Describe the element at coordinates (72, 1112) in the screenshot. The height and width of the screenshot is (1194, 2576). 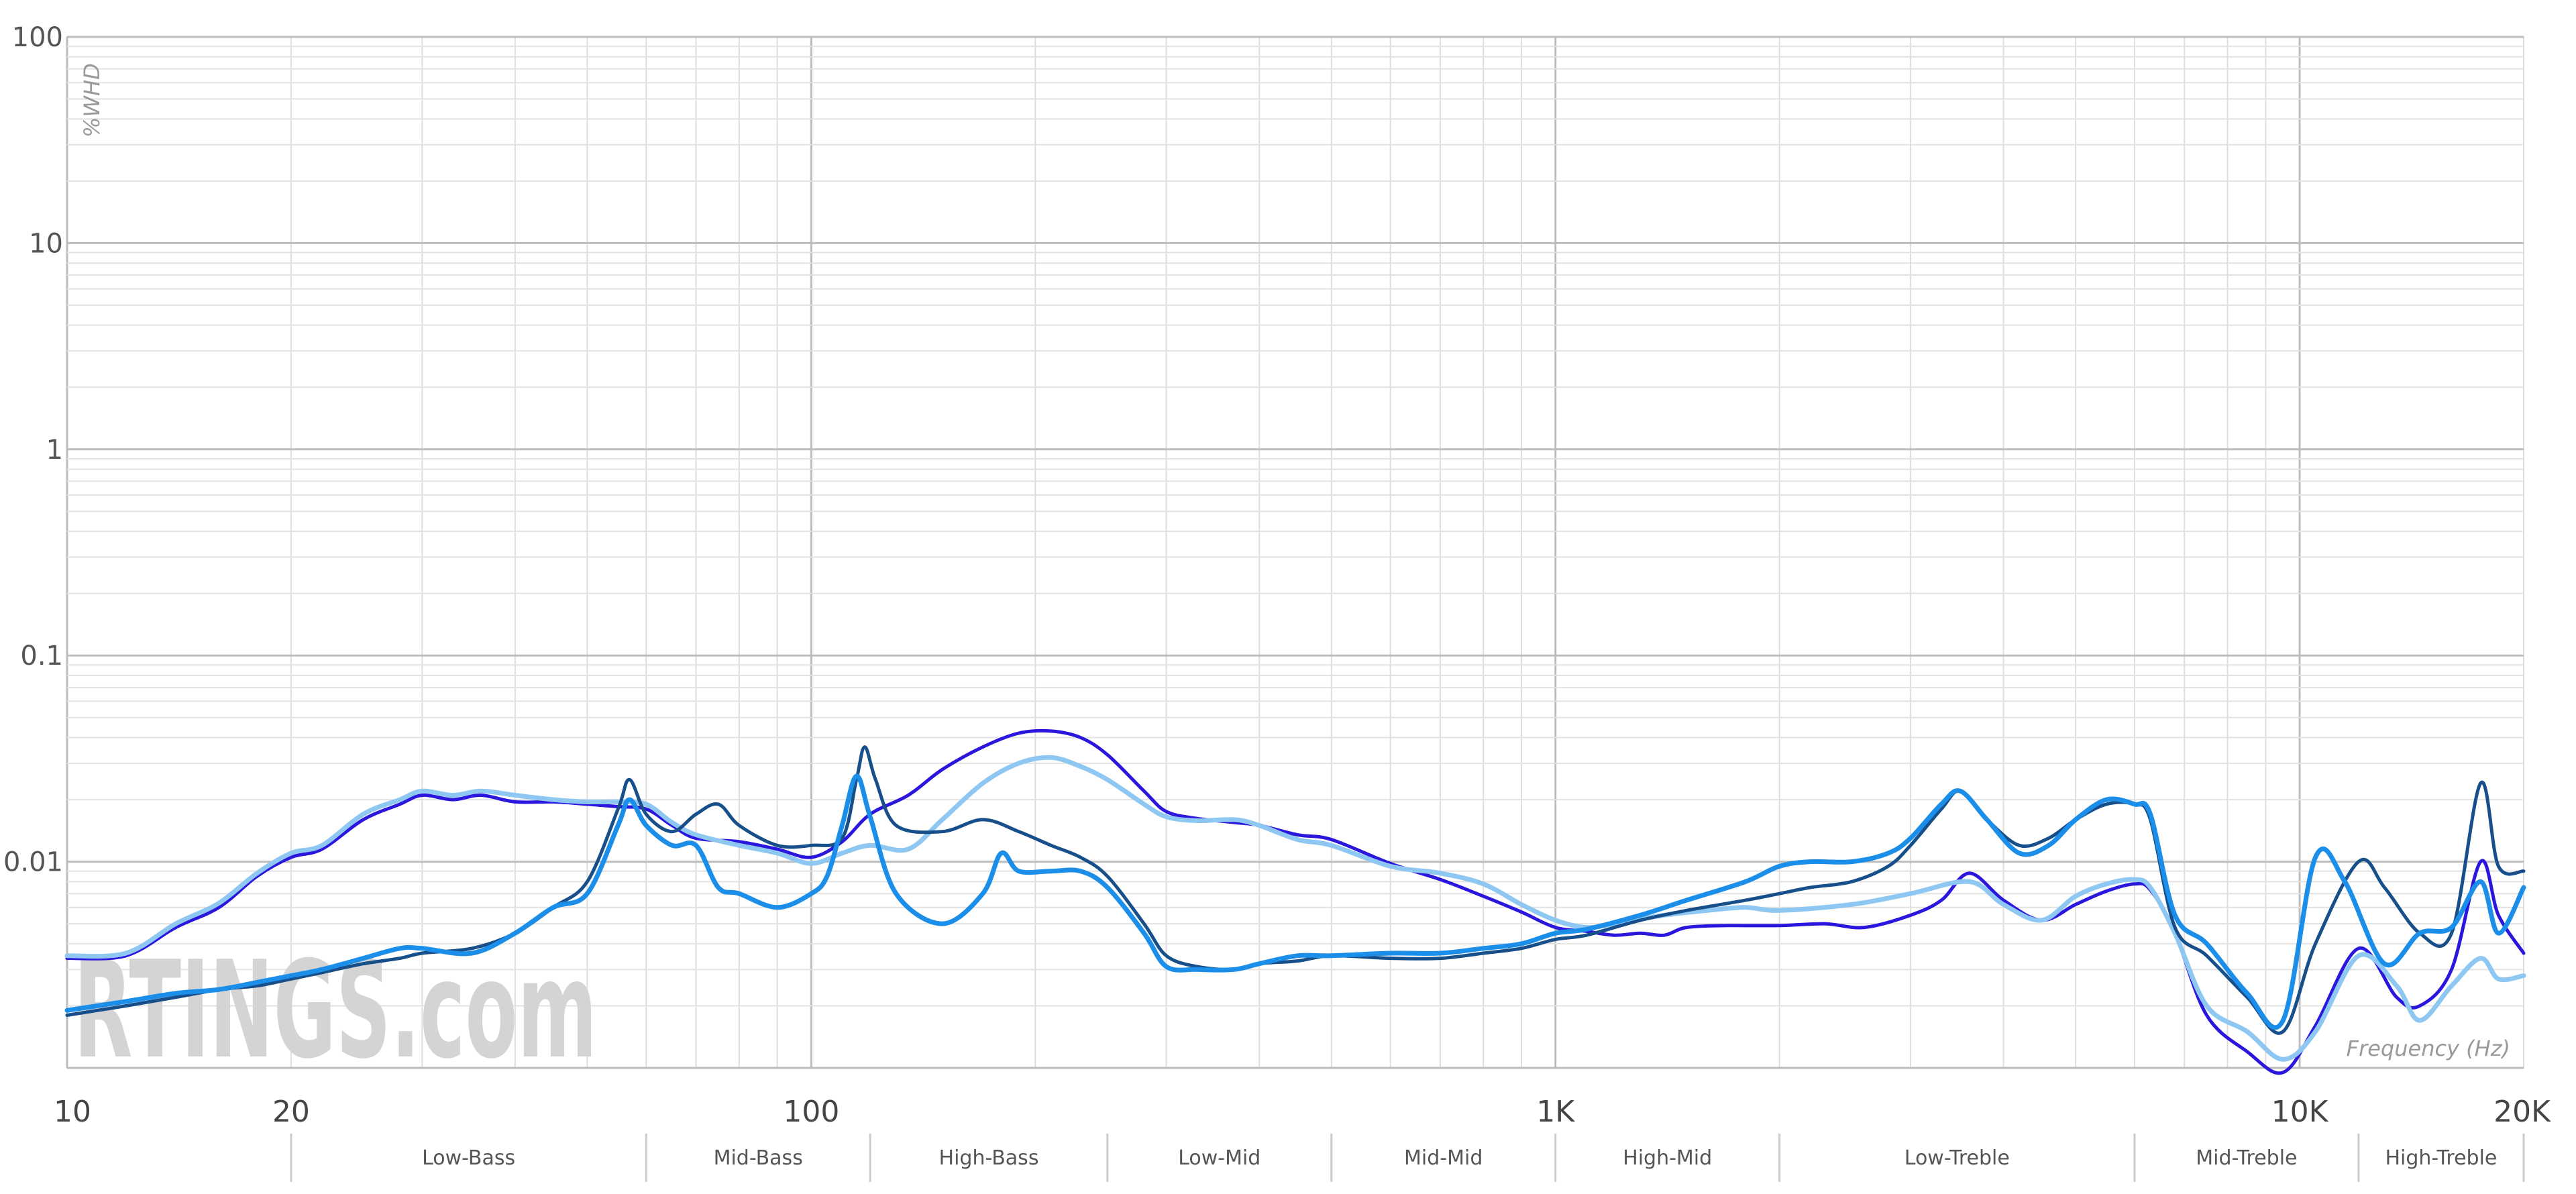
I see `x-tick-label: 10` at that location.